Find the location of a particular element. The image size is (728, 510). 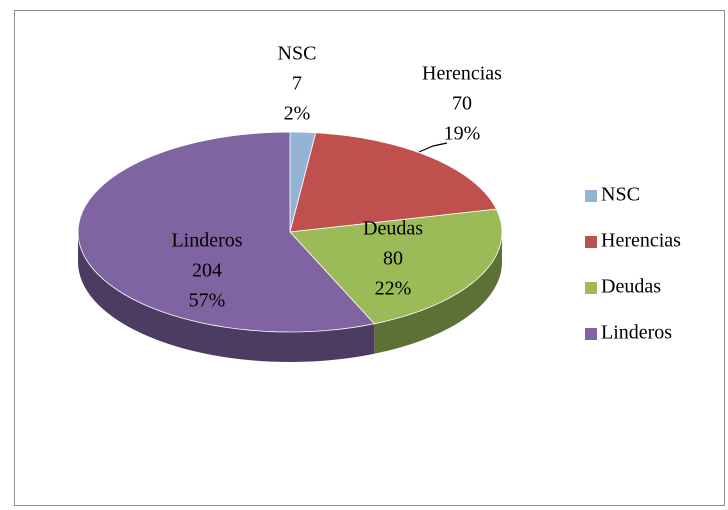

legend-label: Linderos is located at coordinates (636, 333).